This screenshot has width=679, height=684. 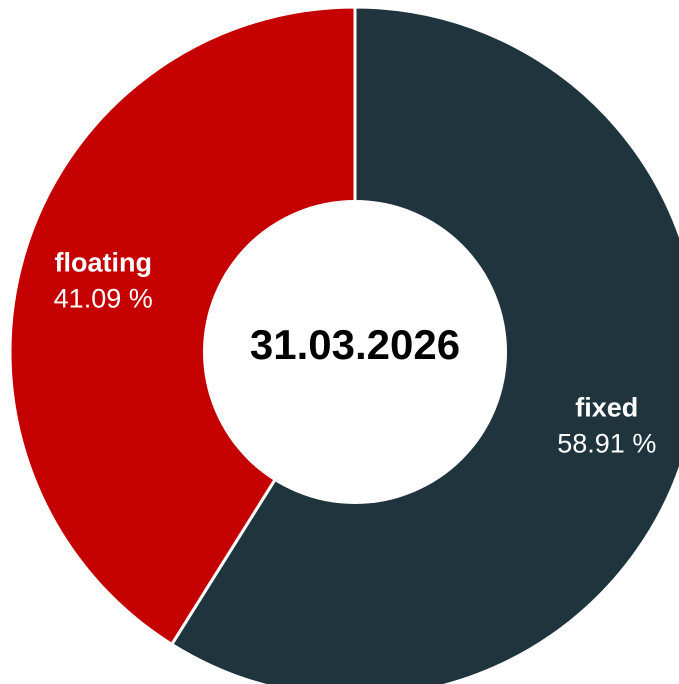 What do you see at coordinates (103, 299) in the screenshot?
I see `slice-label-value-floating: 41.09 %` at bounding box center [103, 299].